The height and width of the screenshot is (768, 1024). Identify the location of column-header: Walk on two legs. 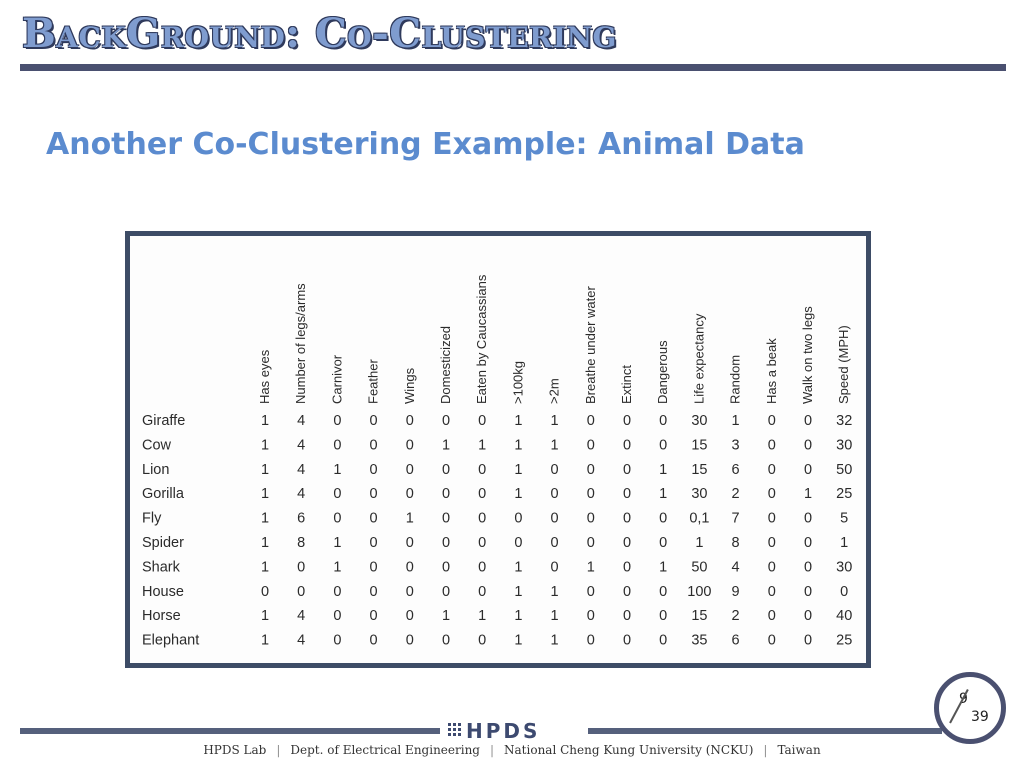
(807, 355).